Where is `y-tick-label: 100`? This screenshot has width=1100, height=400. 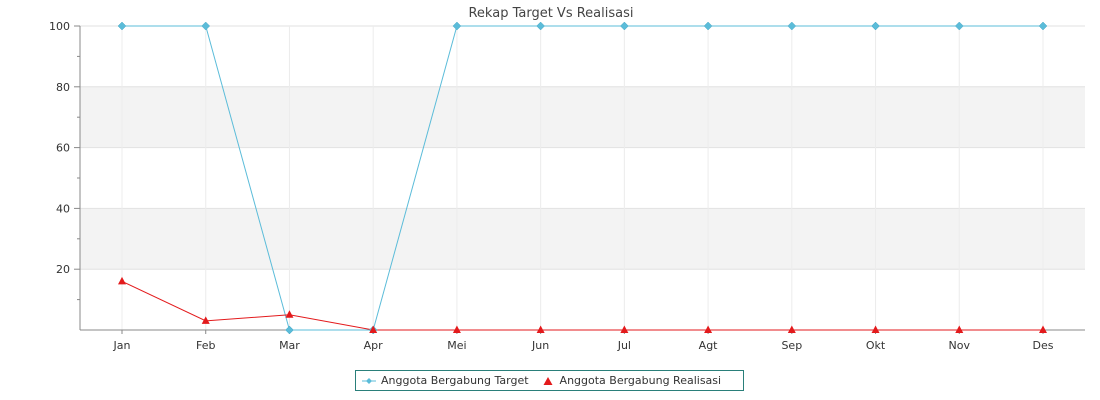 y-tick-label: 100 is located at coordinates (59, 26).